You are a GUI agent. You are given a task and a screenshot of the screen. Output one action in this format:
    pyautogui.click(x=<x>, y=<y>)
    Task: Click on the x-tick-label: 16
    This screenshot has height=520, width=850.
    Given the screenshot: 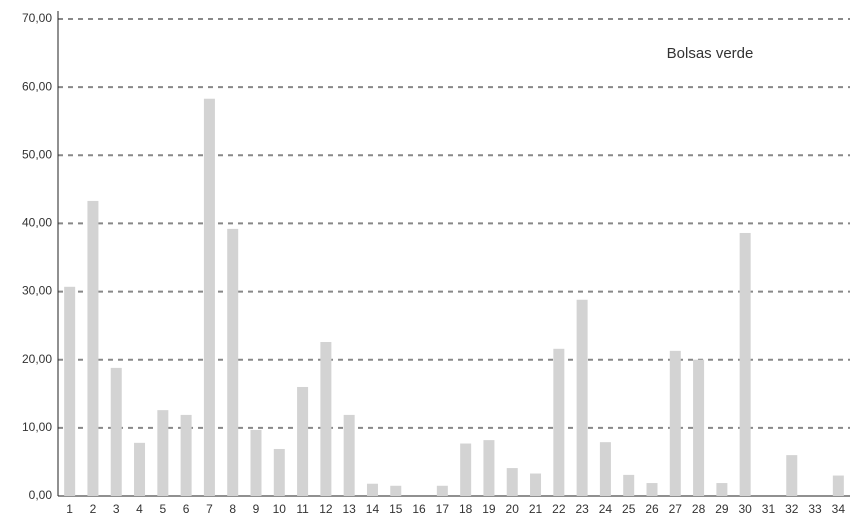 What is the action you would take?
    pyautogui.click(x=419, y=509)
    